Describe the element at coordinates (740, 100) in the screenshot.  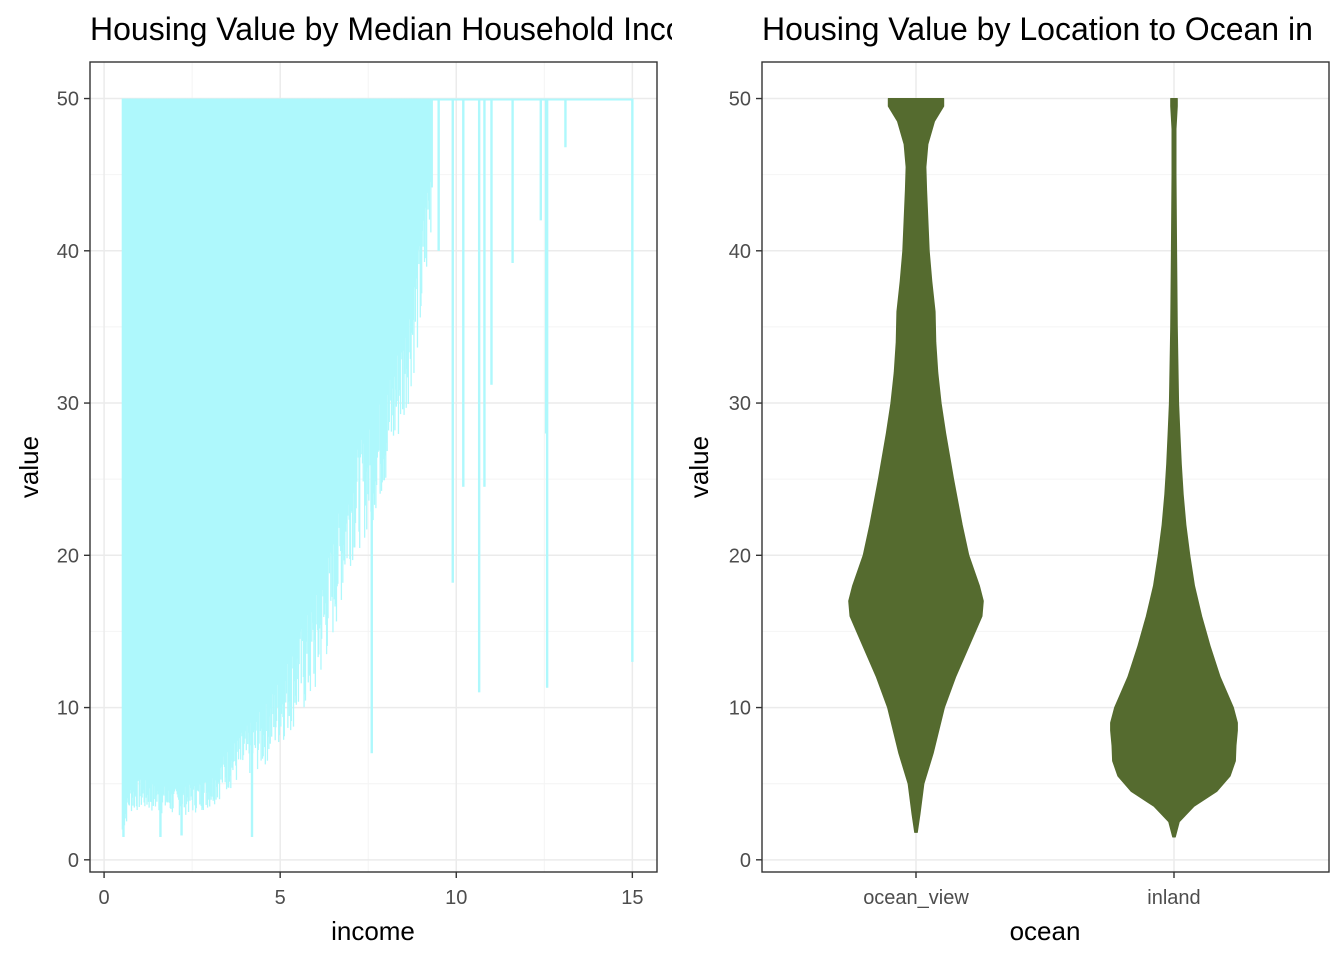
I see `y-tick-label: 50` at that location.